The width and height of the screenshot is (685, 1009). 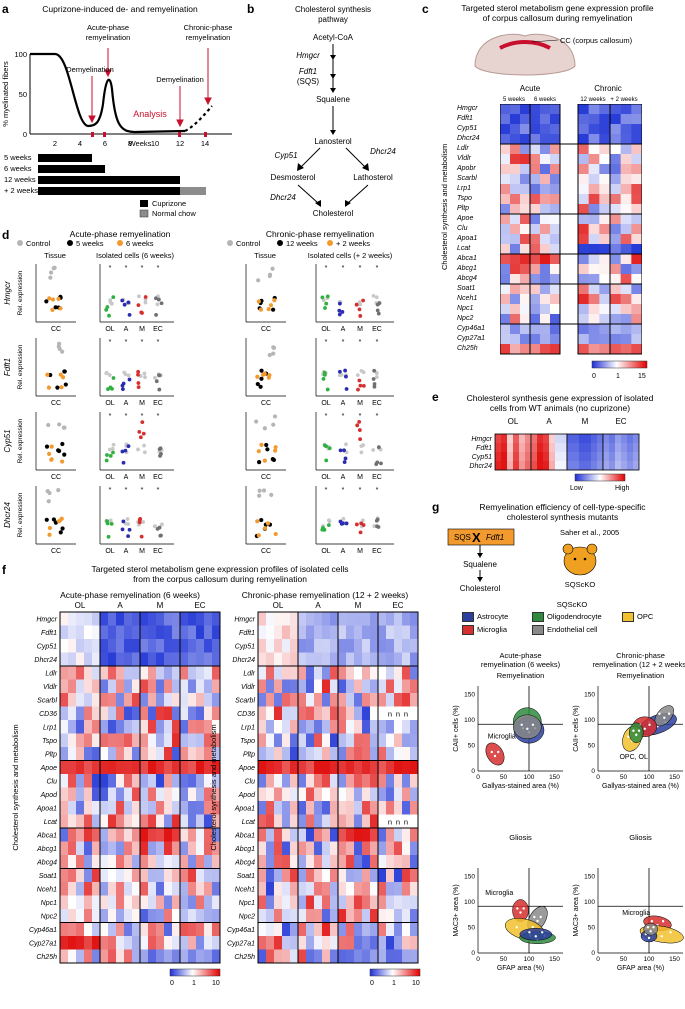 I want to click on d-cell-label: A, so click(x=126, y=329).